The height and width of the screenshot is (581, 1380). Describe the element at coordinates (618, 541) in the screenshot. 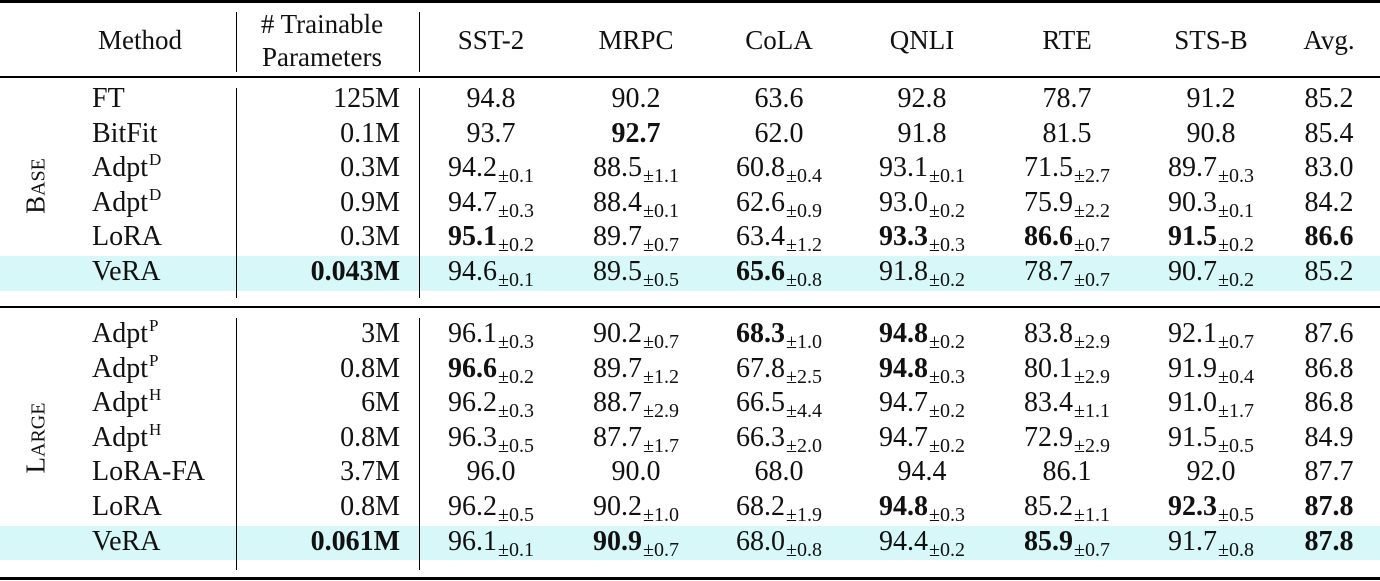

I see `score-value: 90.9` at that location.